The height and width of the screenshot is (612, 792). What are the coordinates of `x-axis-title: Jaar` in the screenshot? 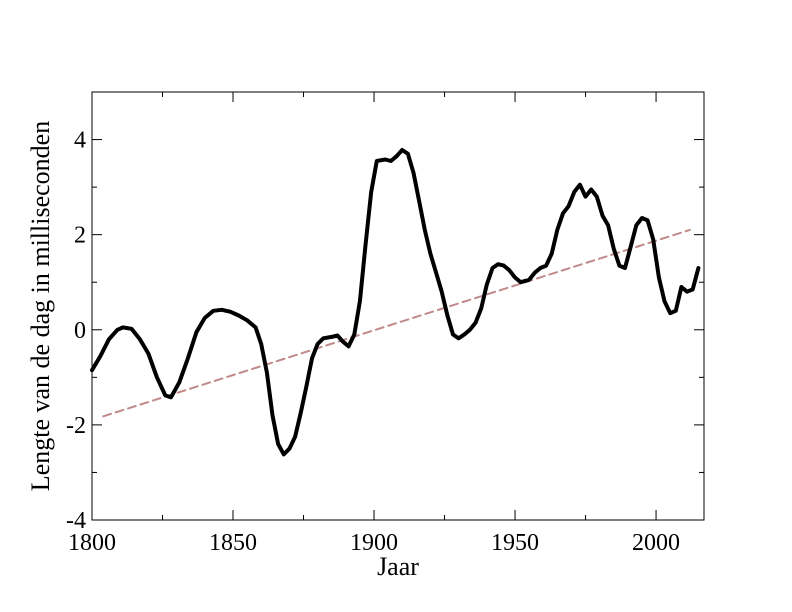 It's located at (398, 566).